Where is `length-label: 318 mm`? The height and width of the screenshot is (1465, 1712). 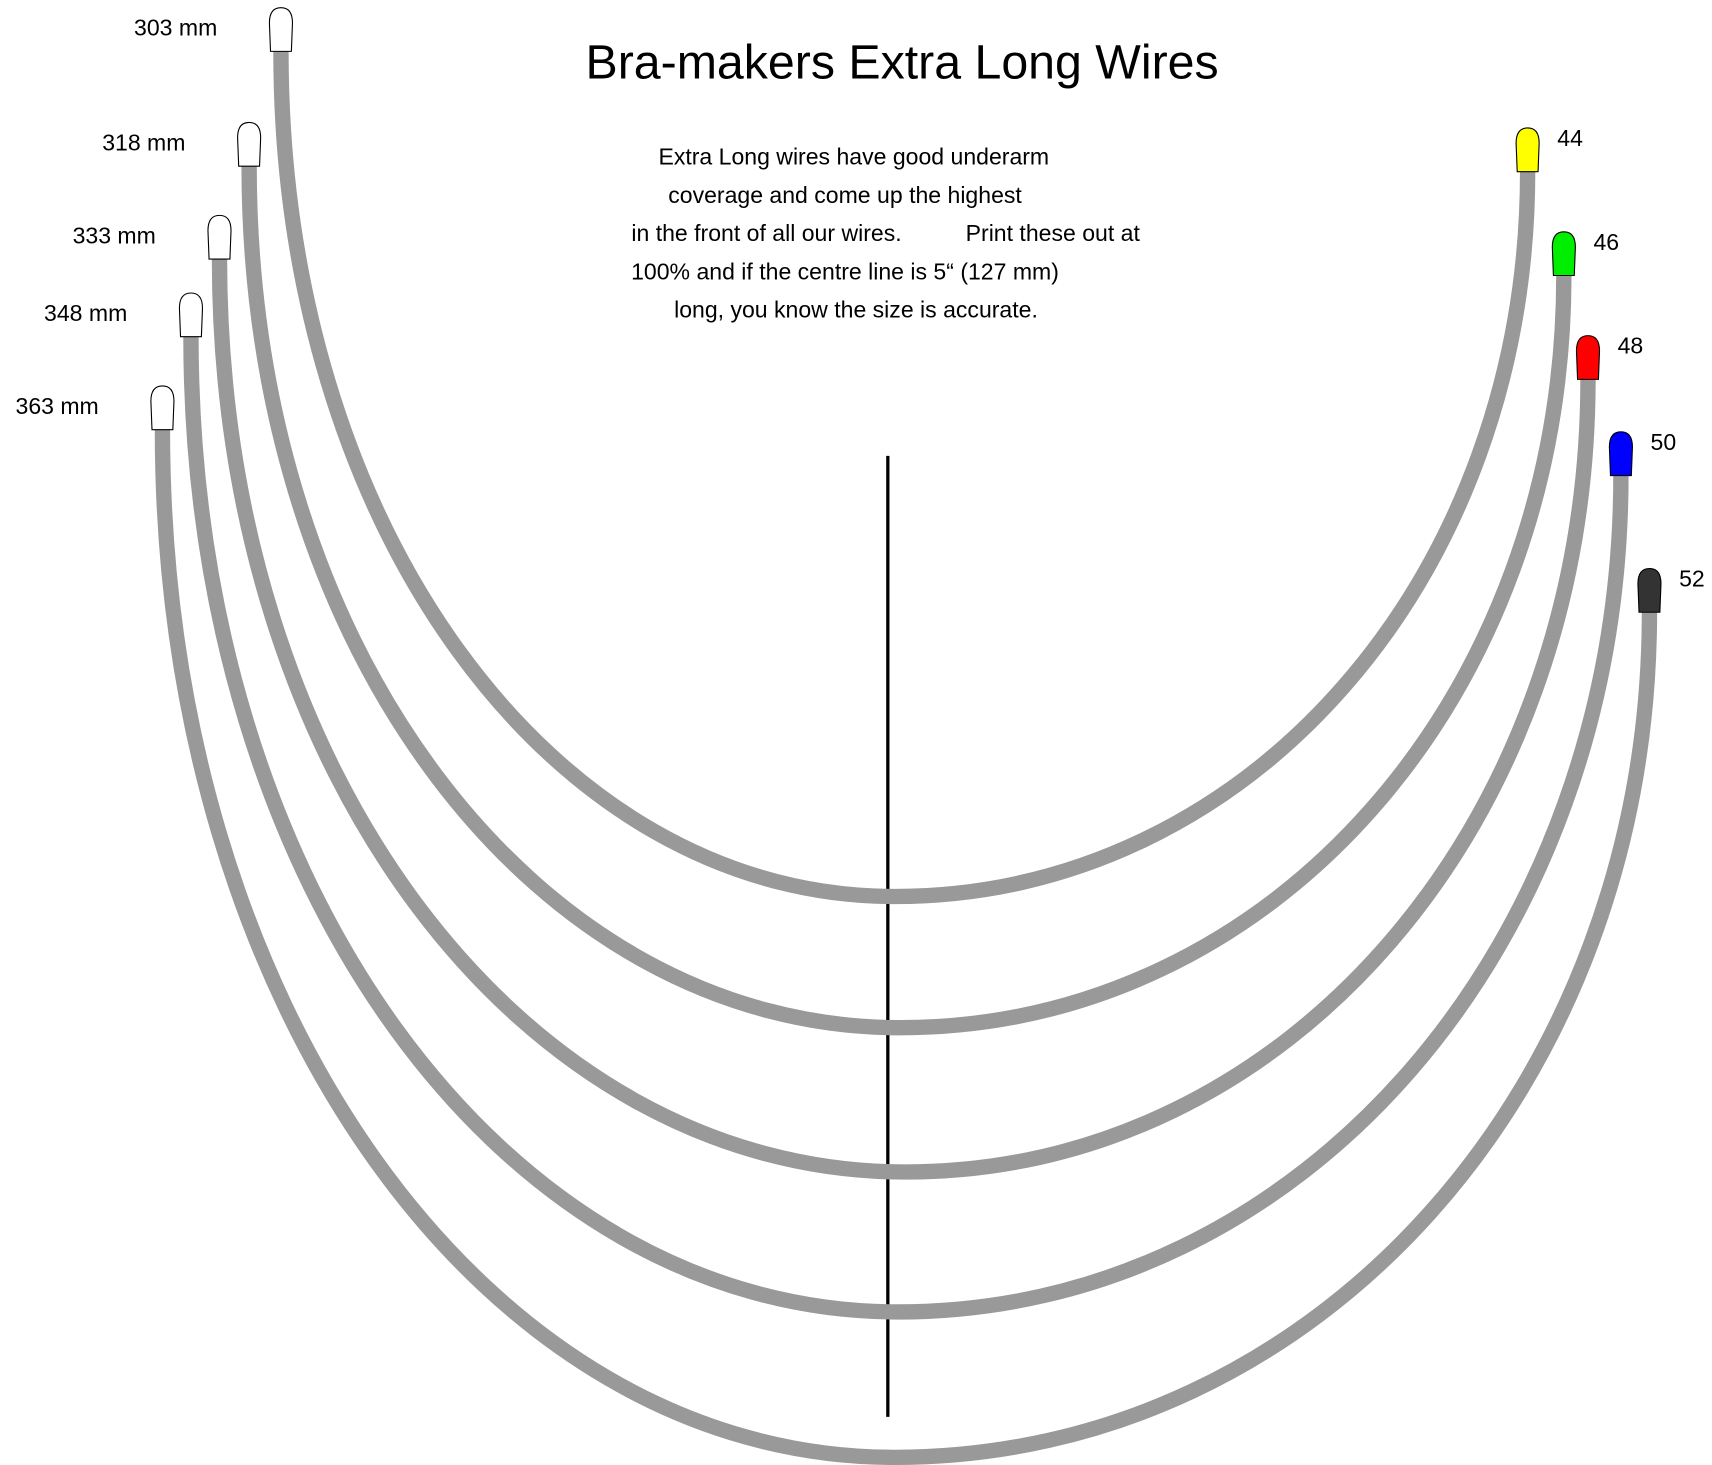 length-label: 318 mm is located at coordinates (143, 142).